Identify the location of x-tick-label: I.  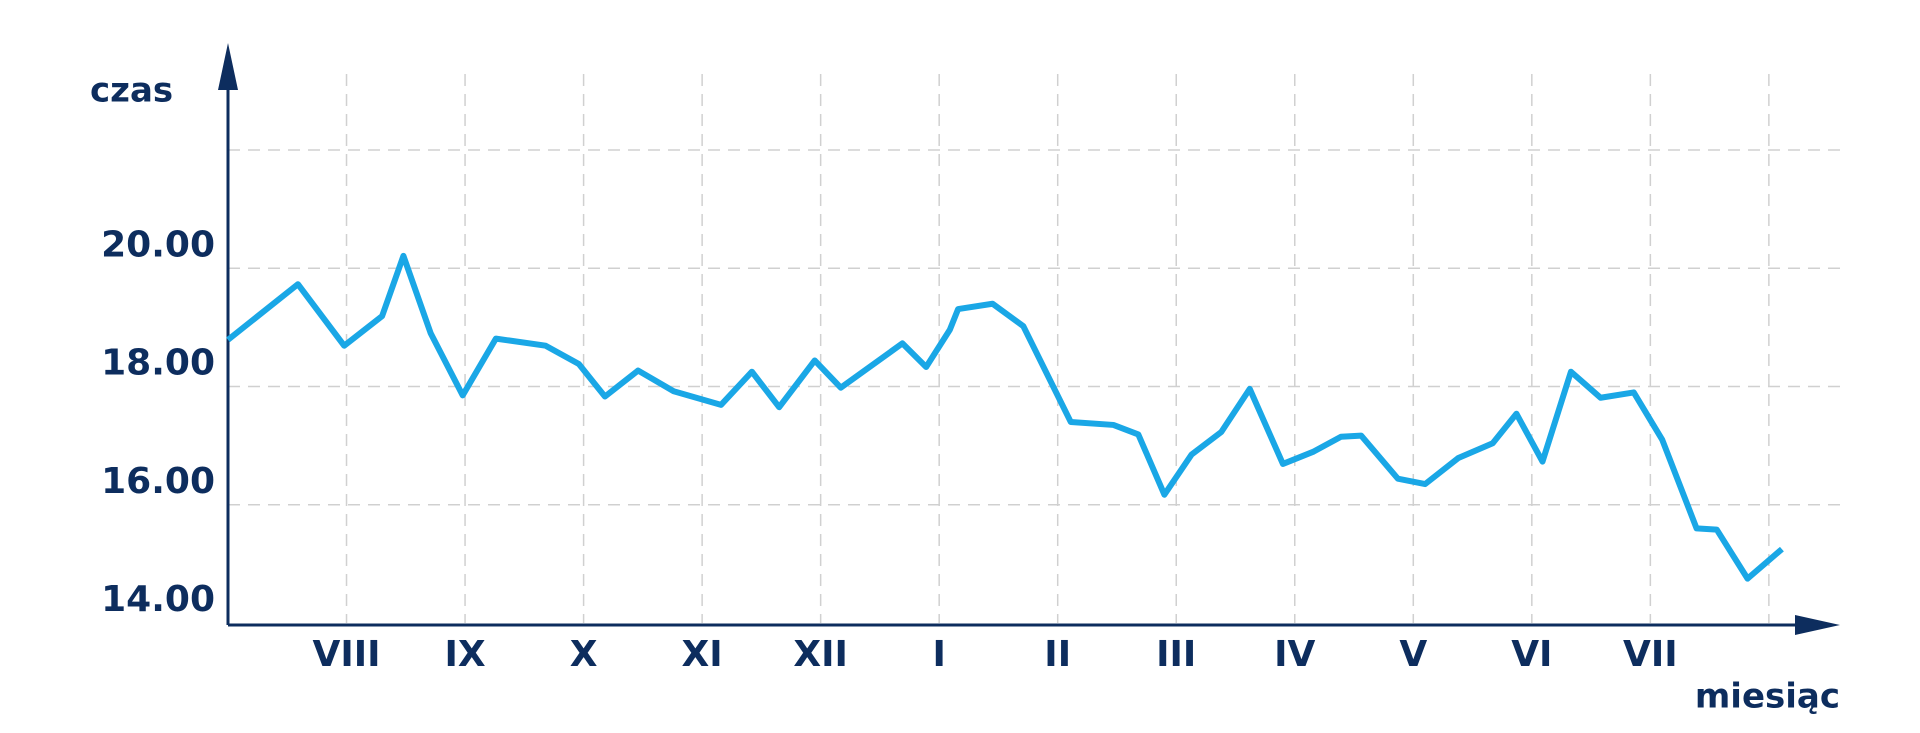
(938, 654).